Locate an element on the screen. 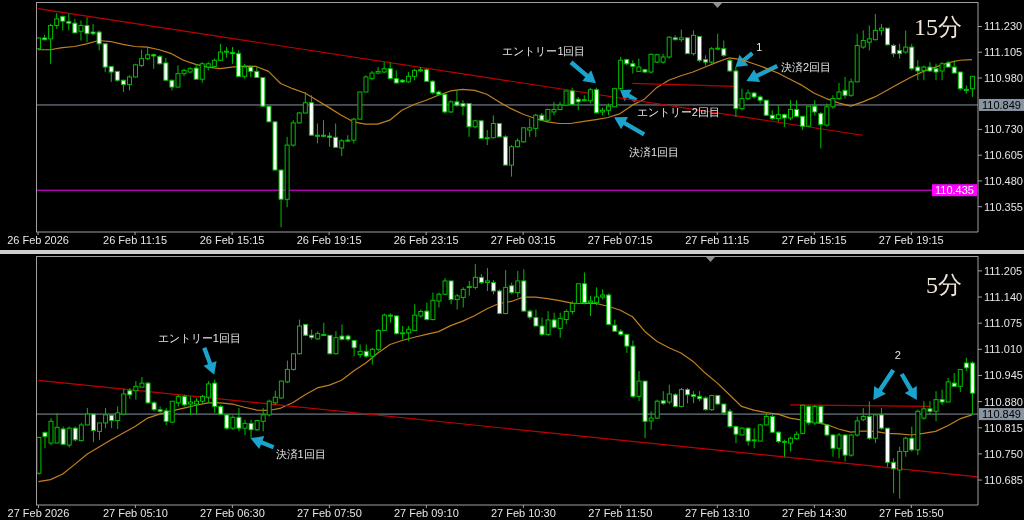 The width and height of the screenshot is (1024, 520). y-tick-label: 110.880 is located at coordinates (1003, 401).